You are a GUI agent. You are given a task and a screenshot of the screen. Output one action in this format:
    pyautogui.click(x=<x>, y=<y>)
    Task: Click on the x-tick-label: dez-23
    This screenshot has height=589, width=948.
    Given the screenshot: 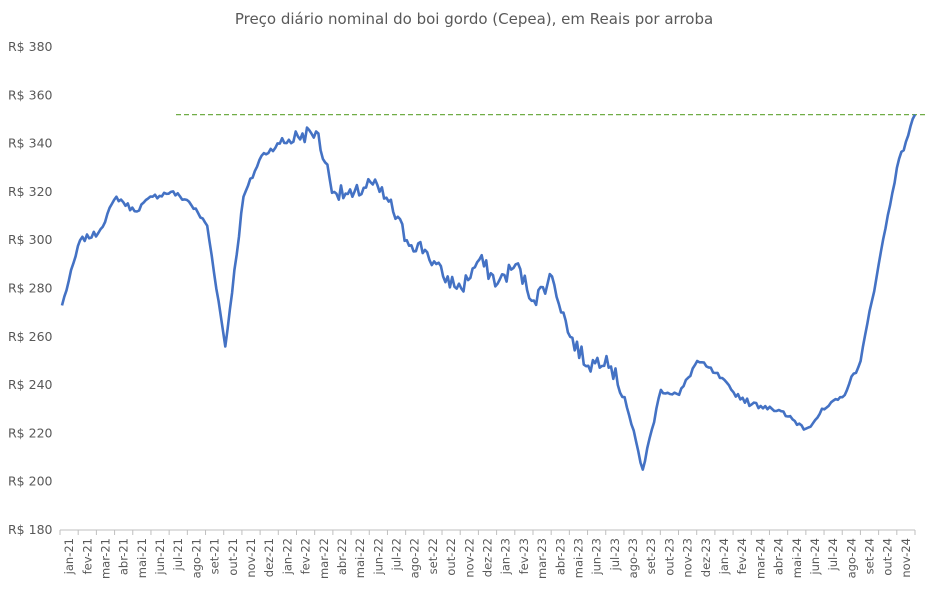 What is the action you would take?
    pyautogui.click(x=706, y=557)
    